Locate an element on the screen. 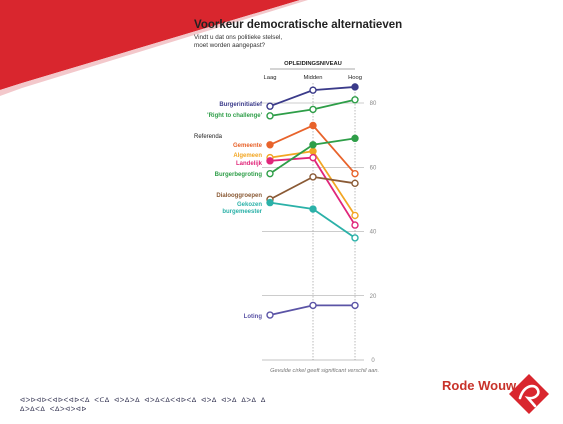  logo-diamond is located at coordinates (529, 394).